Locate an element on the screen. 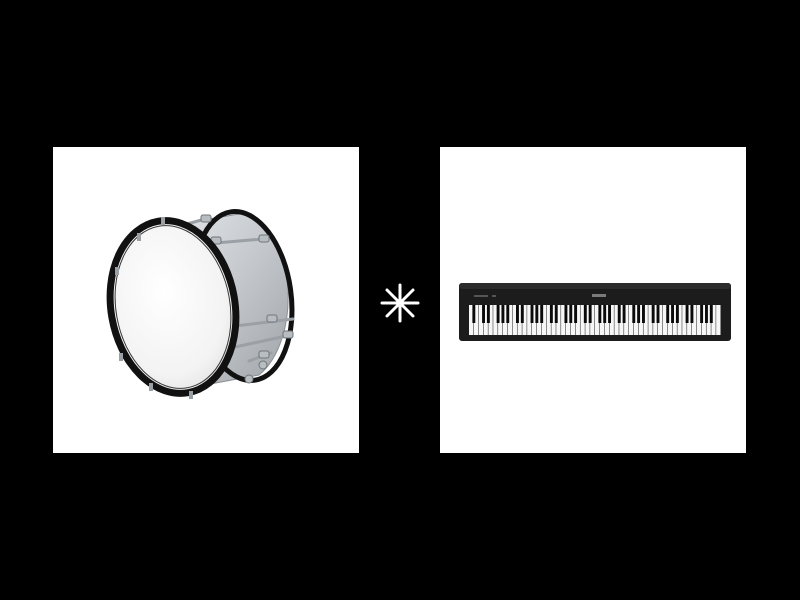  drum-head is located at coordinates (173, 307).